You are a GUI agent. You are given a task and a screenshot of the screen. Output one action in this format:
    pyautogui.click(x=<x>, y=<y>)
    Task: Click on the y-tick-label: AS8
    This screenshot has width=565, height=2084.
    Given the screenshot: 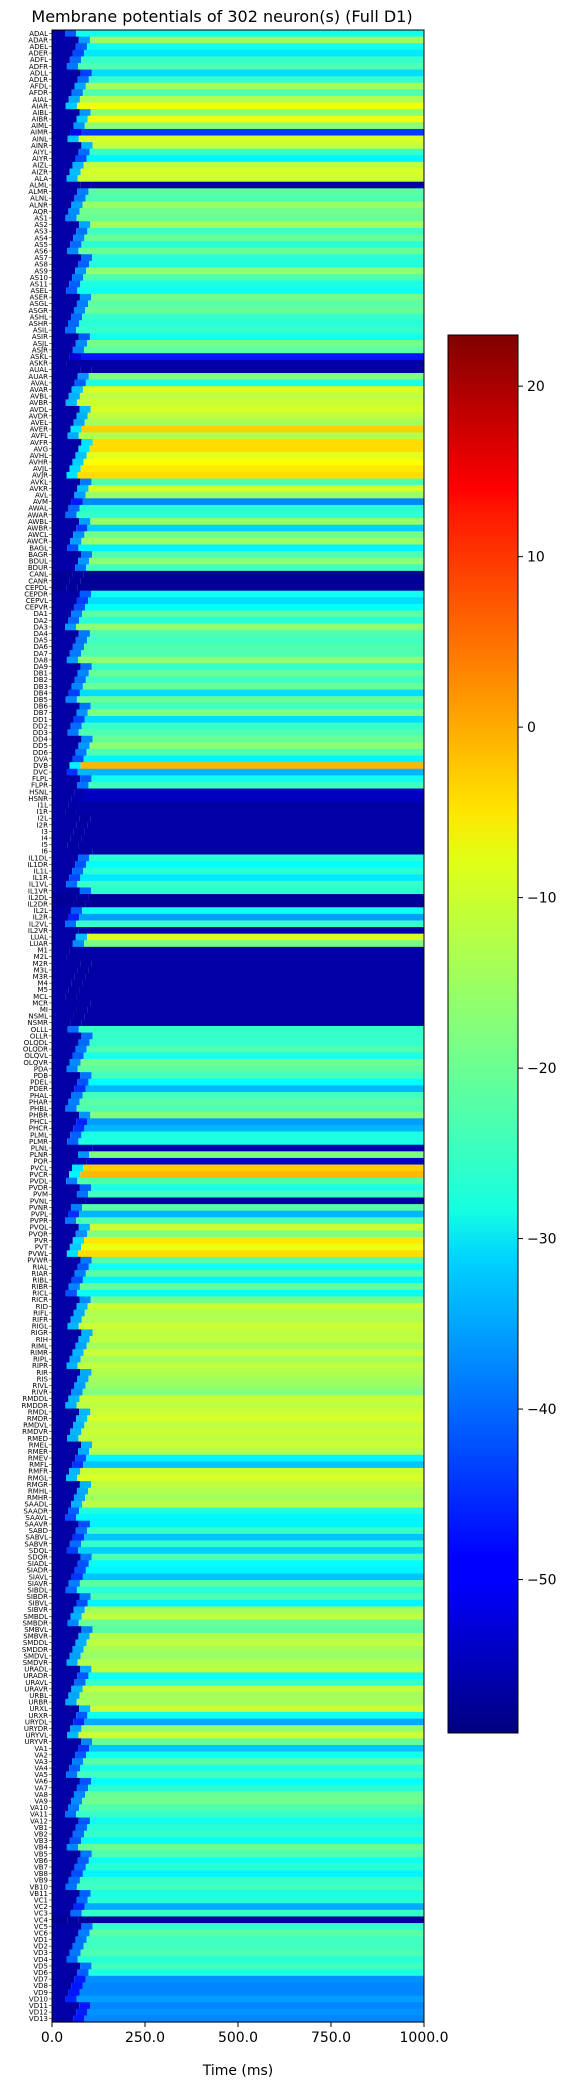 What is the action you would take?
    pyautogui.click(x=41, y=265)
    